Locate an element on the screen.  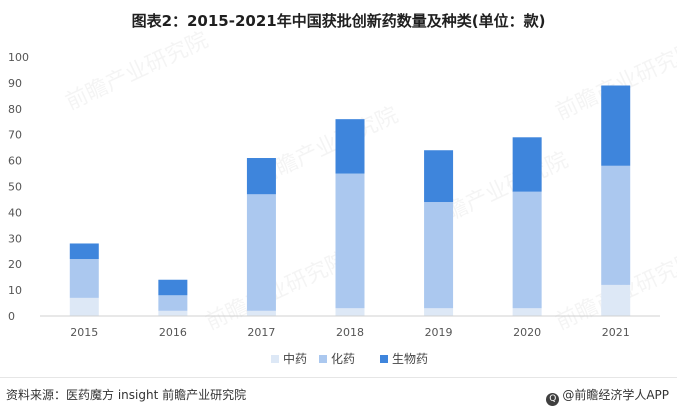
y-tick-label: 30 is located at coordinates (15, 238).